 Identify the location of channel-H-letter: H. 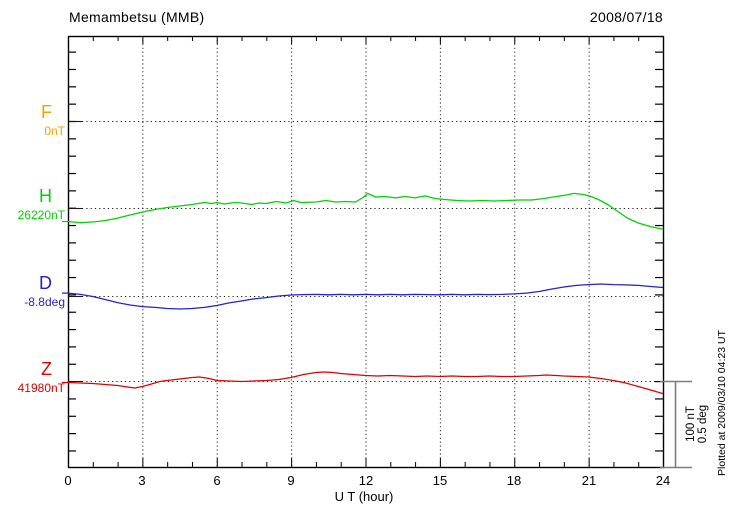
(45, 196).